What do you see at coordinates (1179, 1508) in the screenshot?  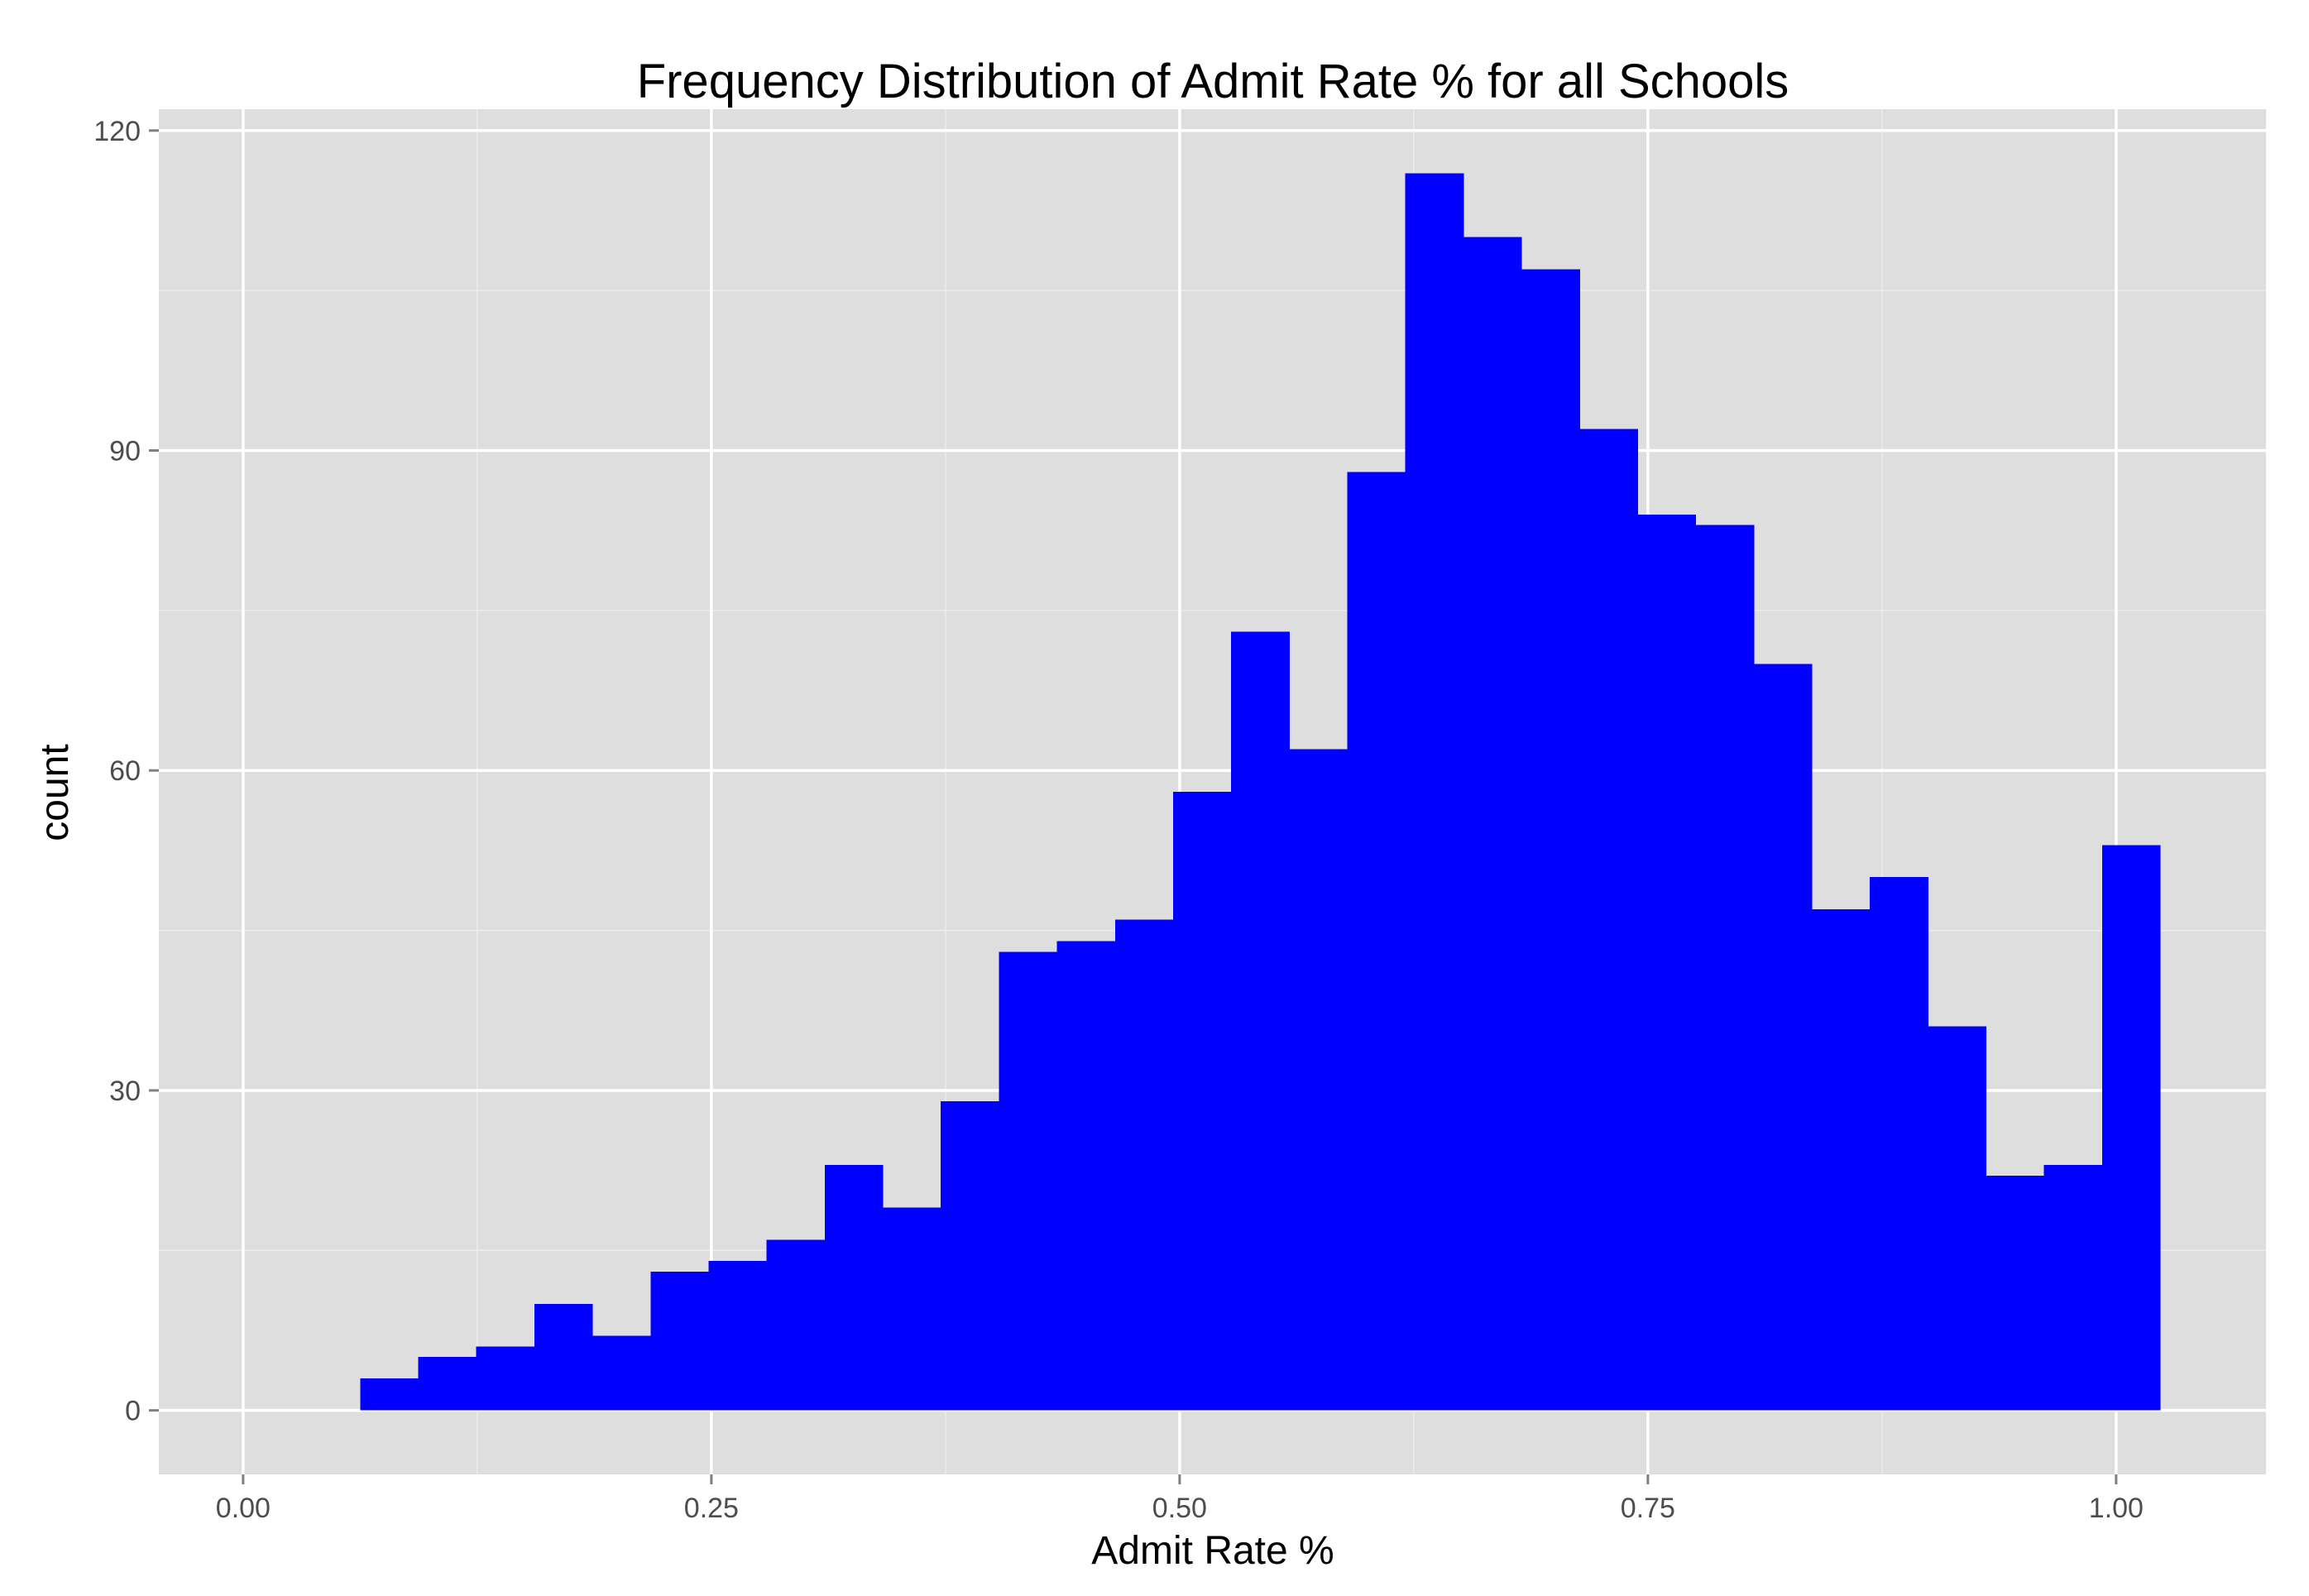 I see `x-tick-label: 0.50` at bounding box center [1179, 1508].